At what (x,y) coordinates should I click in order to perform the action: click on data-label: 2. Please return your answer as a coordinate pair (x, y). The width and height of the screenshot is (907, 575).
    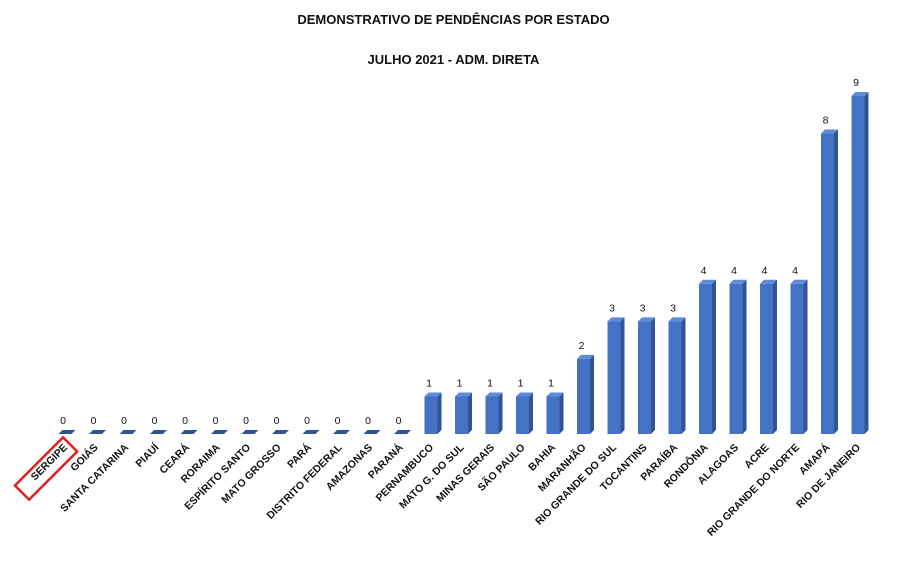
    Looking at the image, I should click on (582, 346).